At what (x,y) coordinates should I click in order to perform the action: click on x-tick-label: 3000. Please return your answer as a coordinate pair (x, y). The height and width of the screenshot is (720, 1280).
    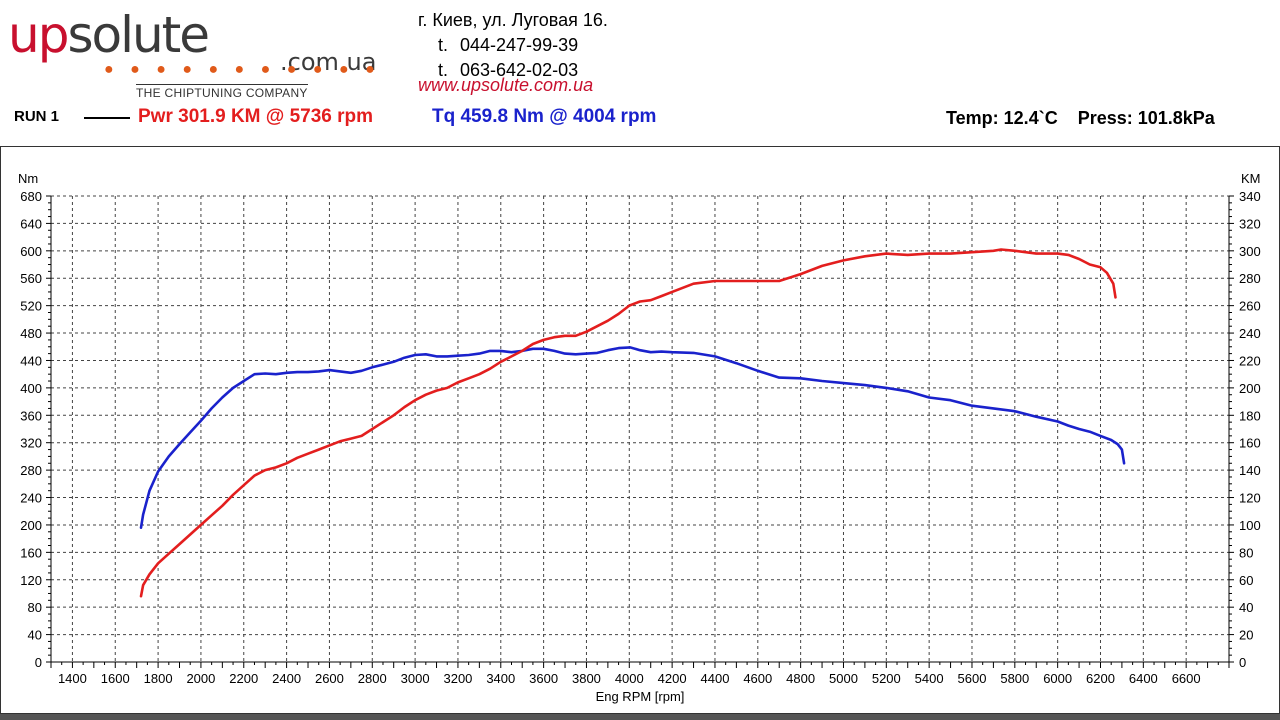
    Looking at the image, I should click on (415, 678).